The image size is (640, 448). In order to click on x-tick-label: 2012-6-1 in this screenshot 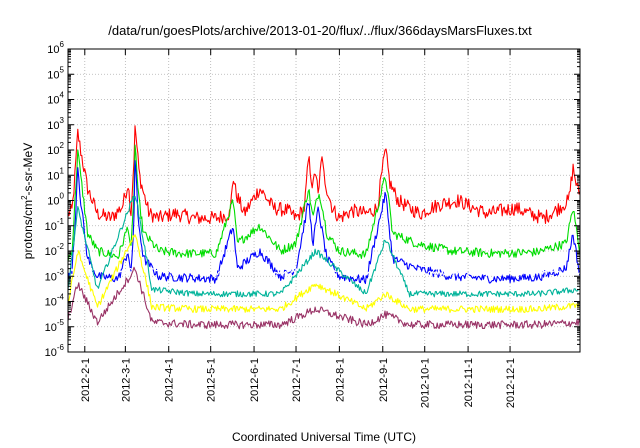, I will do `click(255, 380)`.